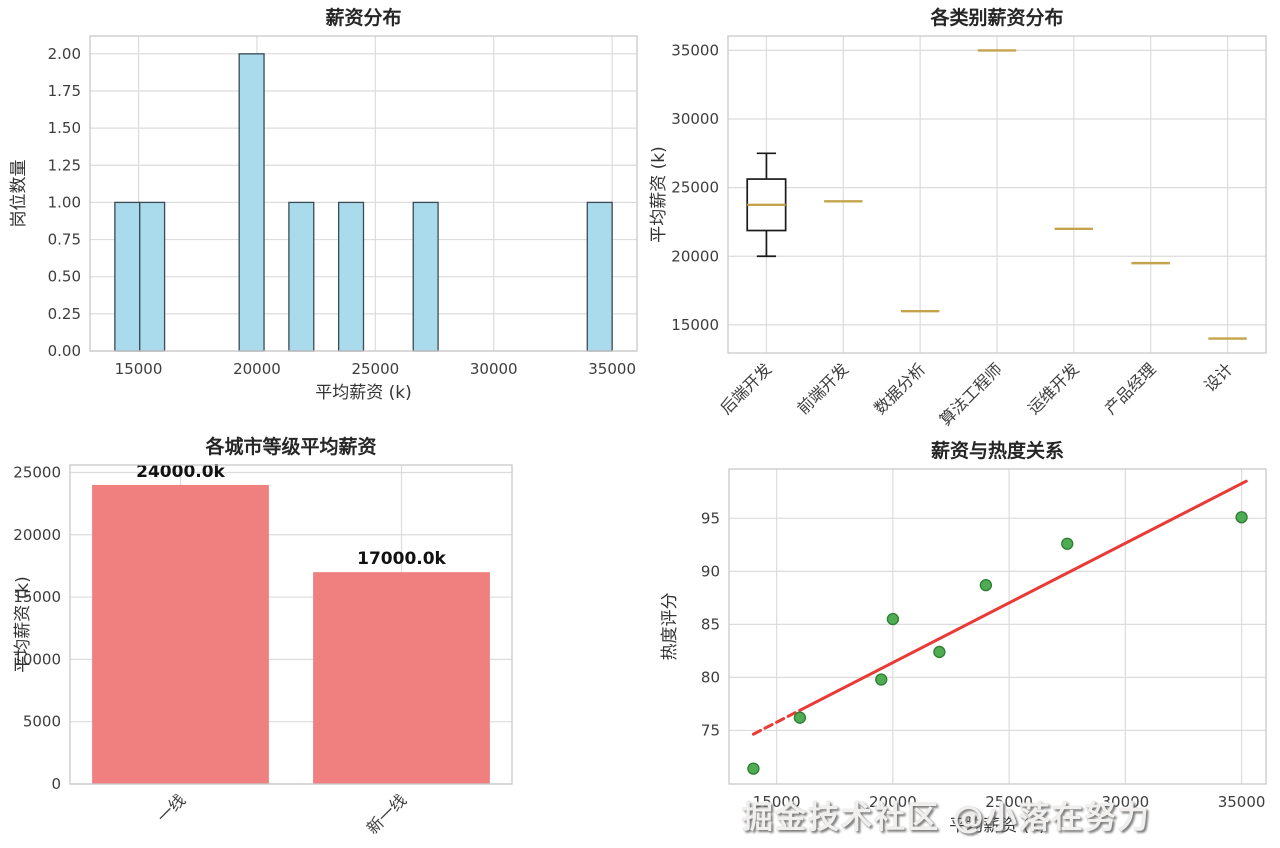 The image size is (1280, 848). What do you see at coordinates (746, 388) in the screenshot?
I see `category-tick-label: 后端开发` at bounding box center [746, 388].